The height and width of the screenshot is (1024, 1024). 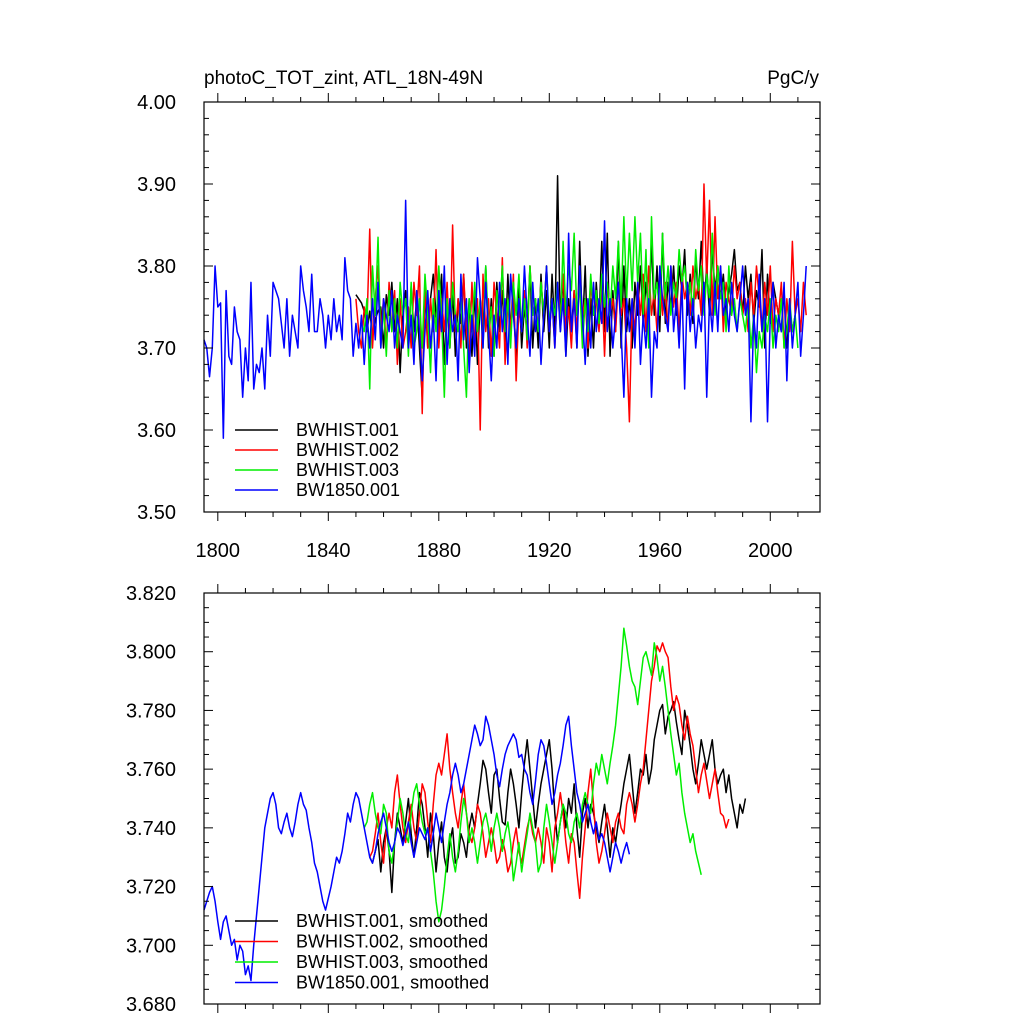 What do you see at coordinates (156, 513) in the screenshot?
I see `y-tick-label: 3.50` at bounding box center [156, 513].